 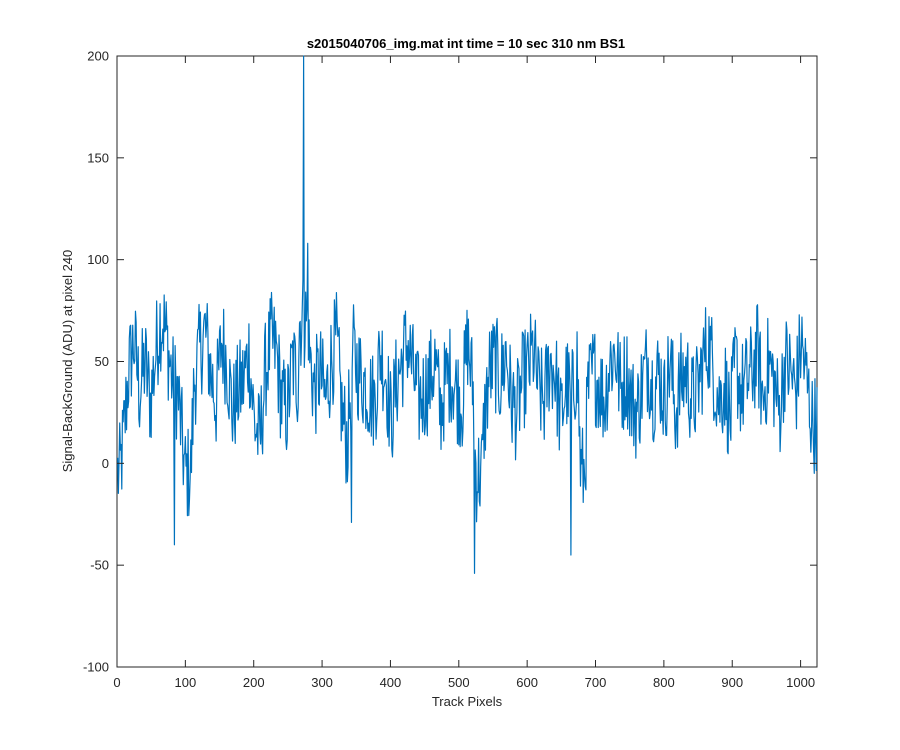 I want to click on y-tick-label: 0, so click(x=105, y=463).